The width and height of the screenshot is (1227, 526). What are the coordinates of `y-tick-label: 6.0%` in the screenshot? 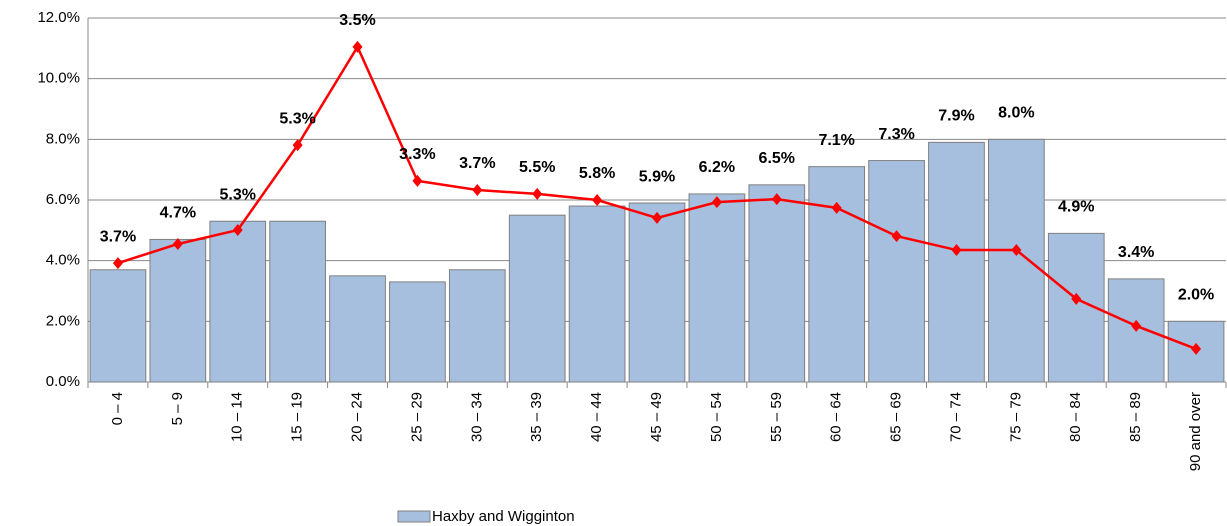 It's located at (63, 199).